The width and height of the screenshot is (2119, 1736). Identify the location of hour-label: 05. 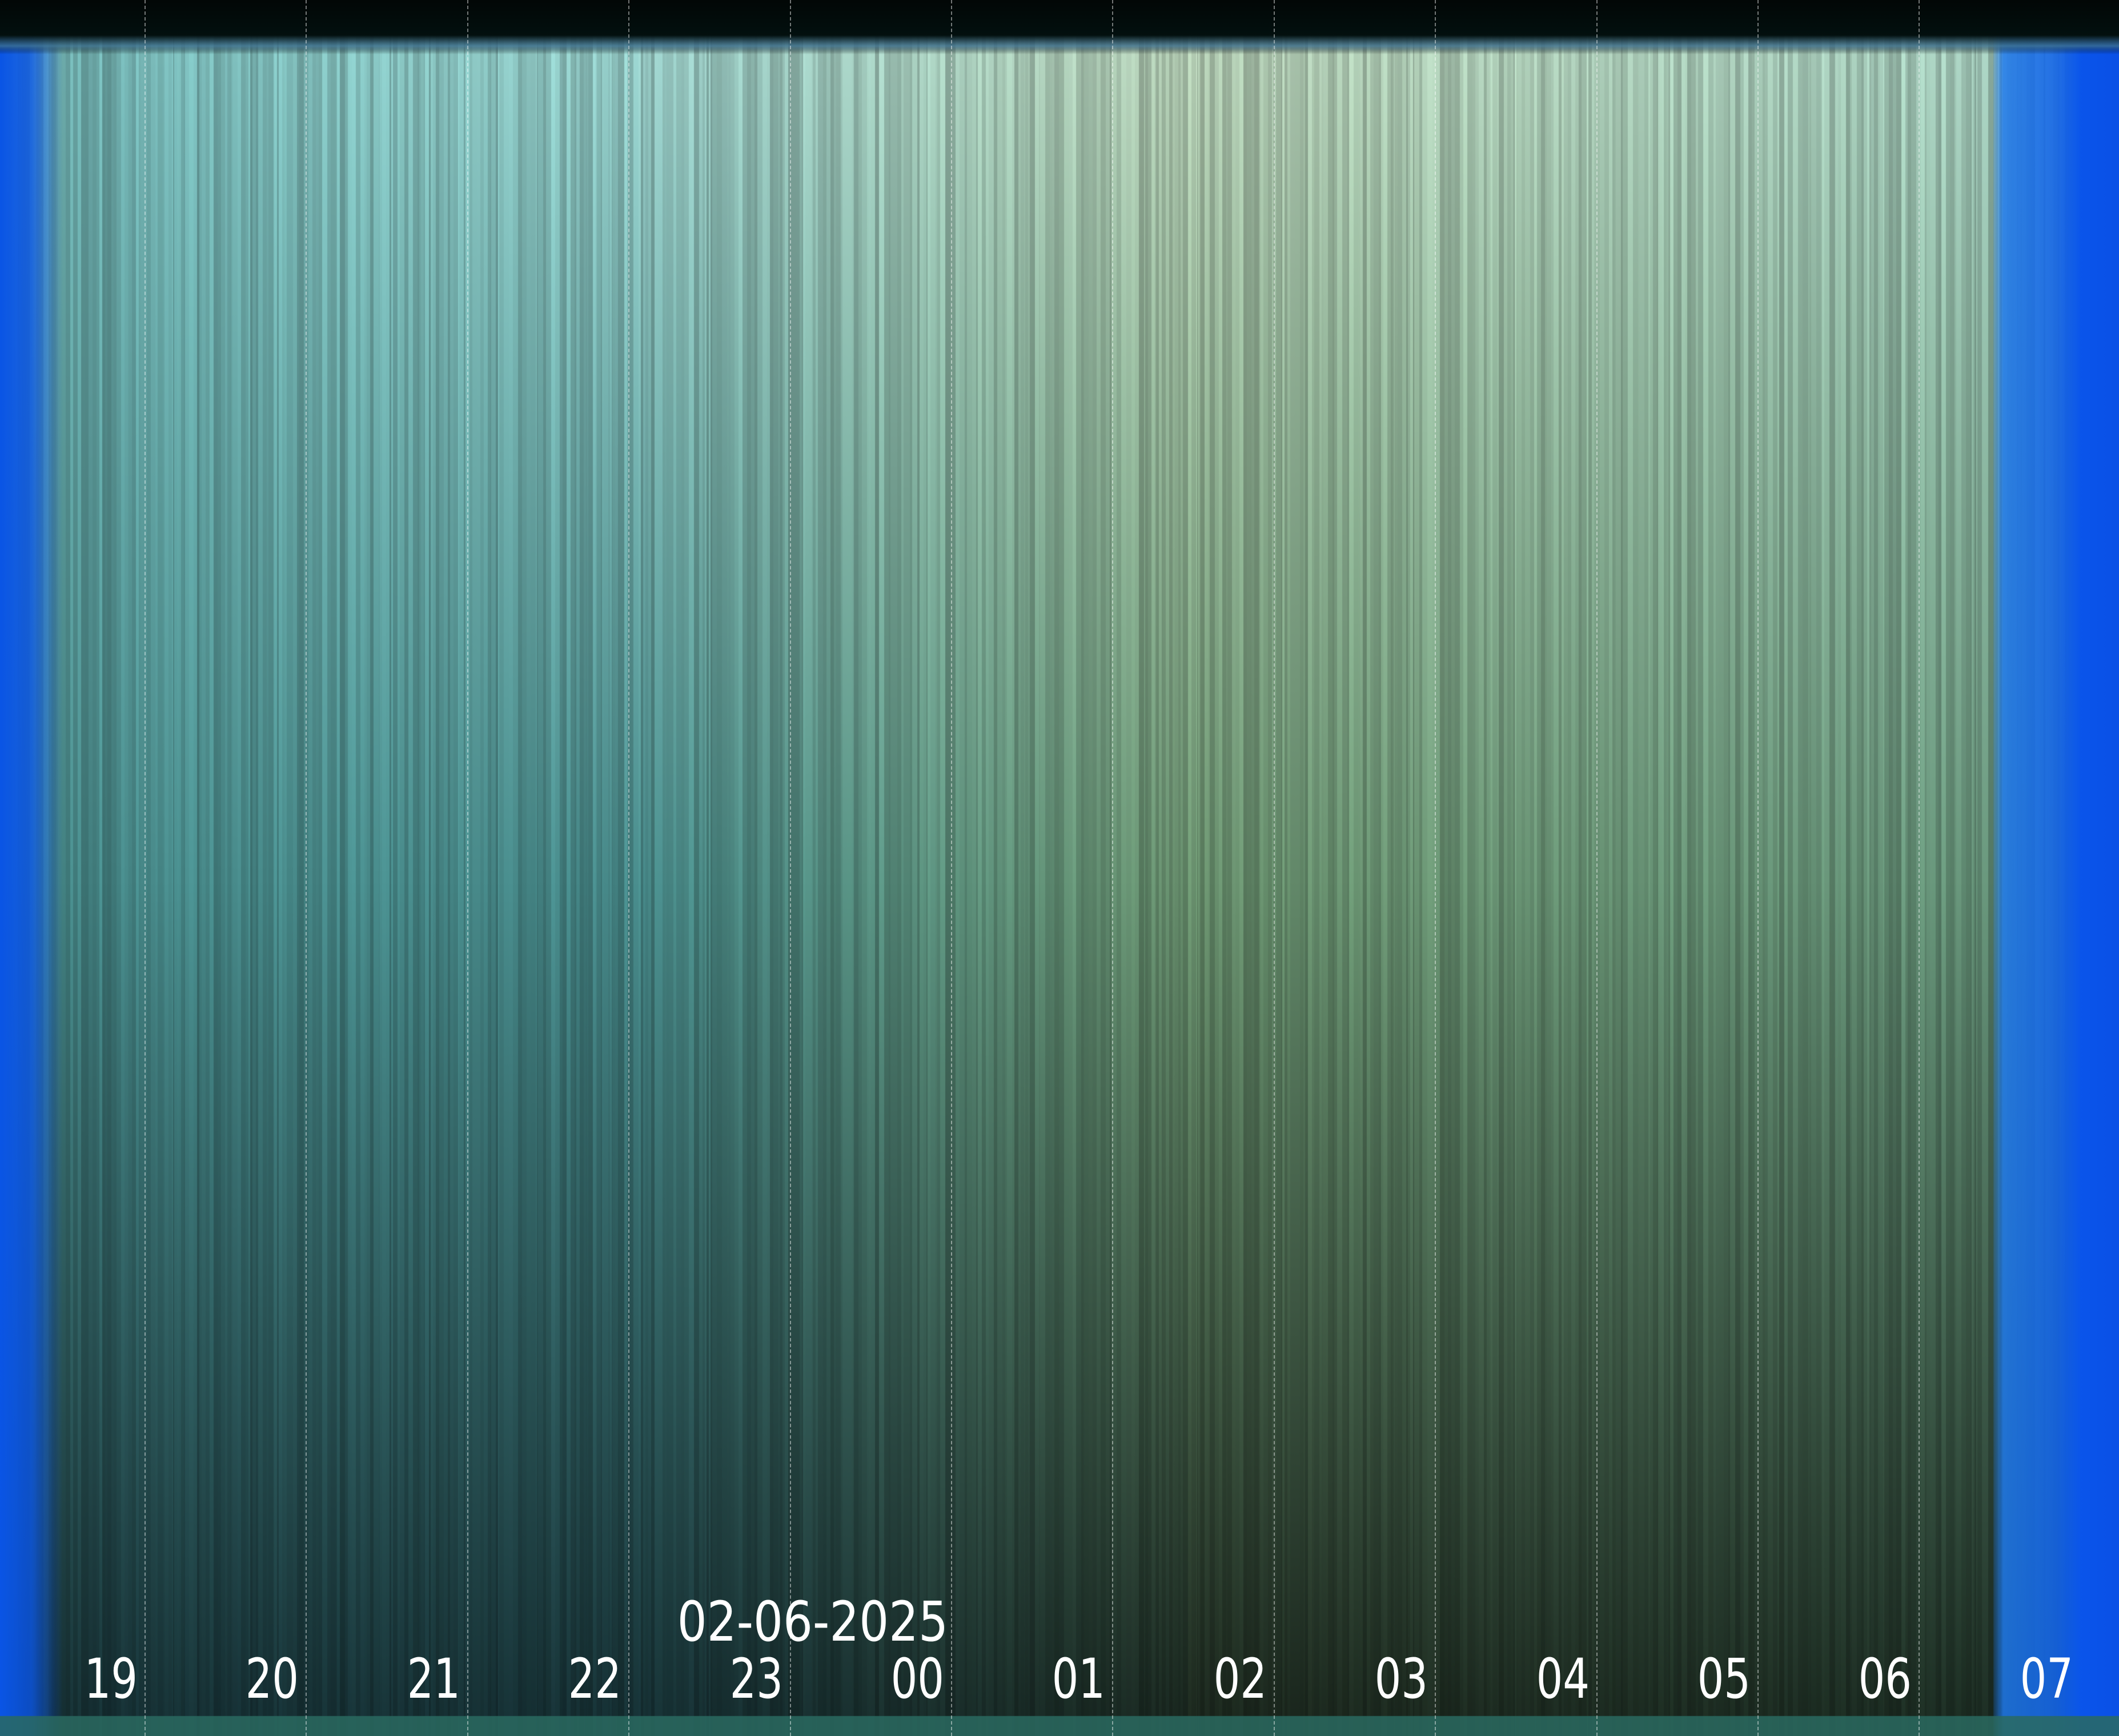
(1724, 1679).